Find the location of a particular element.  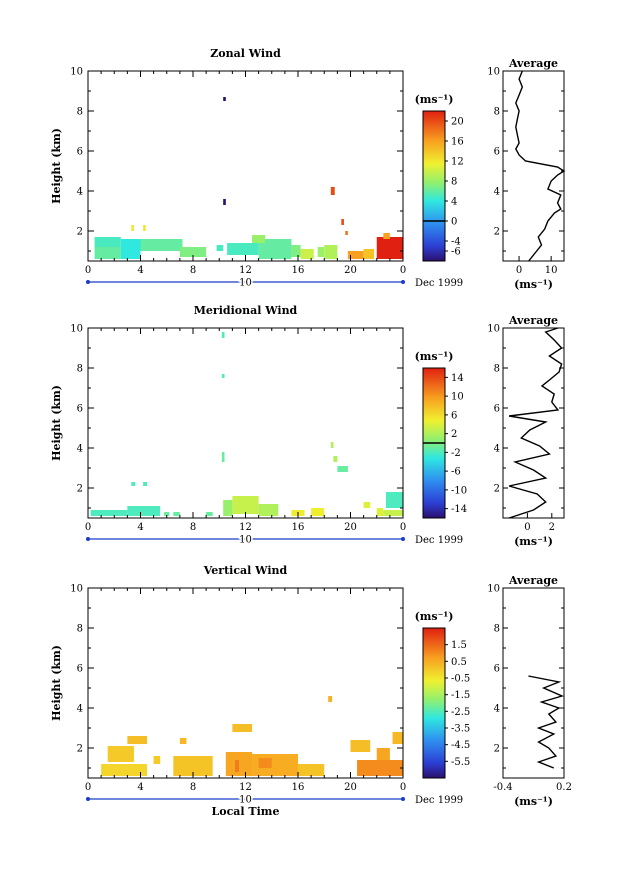

x-tick-label: 4 is located at coordinates (140, 787).